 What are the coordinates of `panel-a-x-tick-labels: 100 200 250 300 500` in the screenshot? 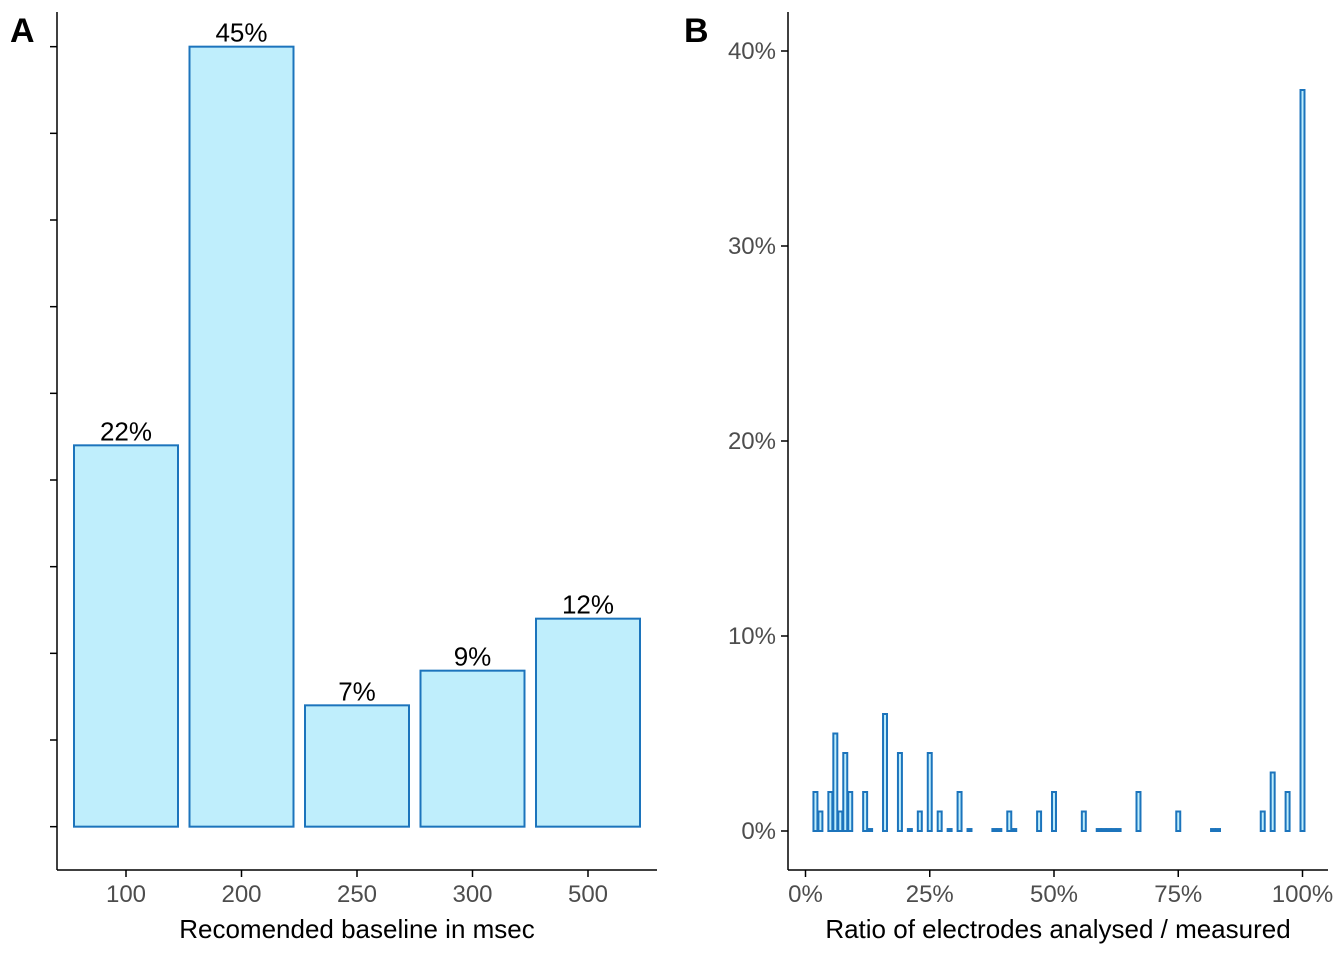 It's located at (357, 894).